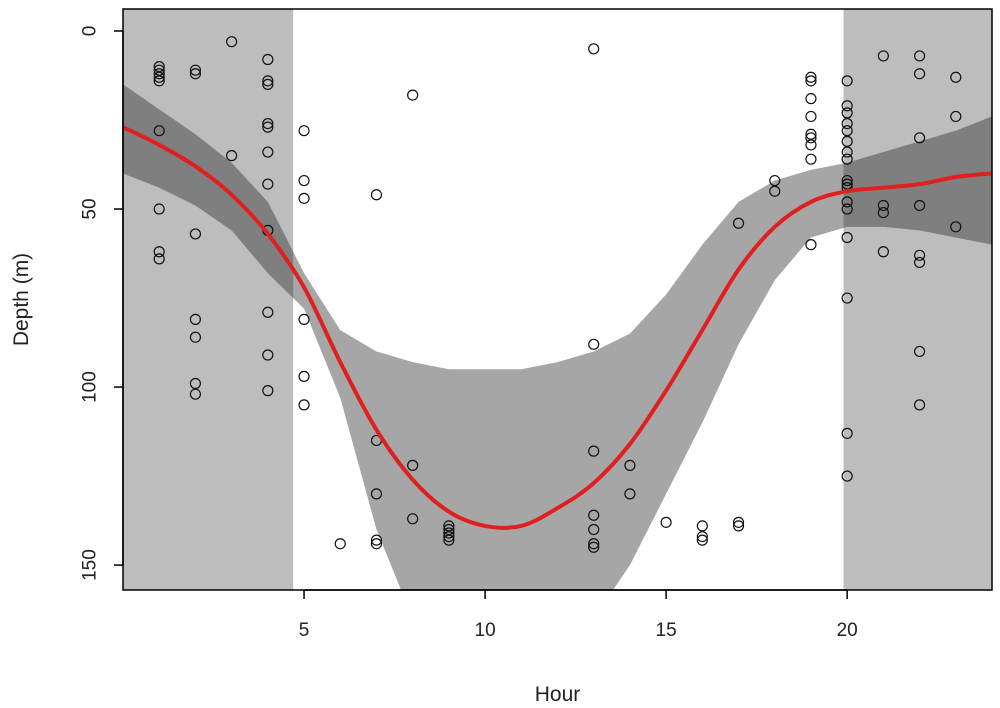 The width and height of the screenshot is (1000, 708). I want to click on y-tick-label-0: 0, so click(90, 31).